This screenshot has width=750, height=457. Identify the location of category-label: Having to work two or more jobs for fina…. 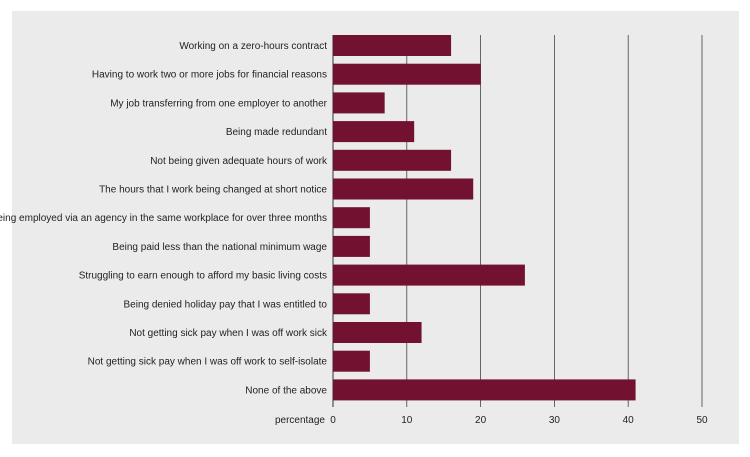
(209, 75).